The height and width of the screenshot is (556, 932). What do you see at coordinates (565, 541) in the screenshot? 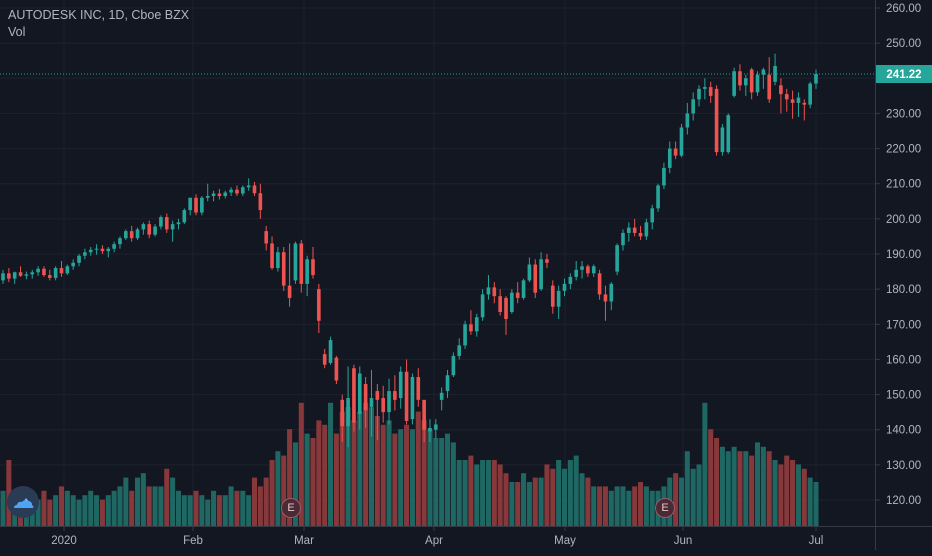
I see `time-tick-label: May` at bounding box center [565, 541].